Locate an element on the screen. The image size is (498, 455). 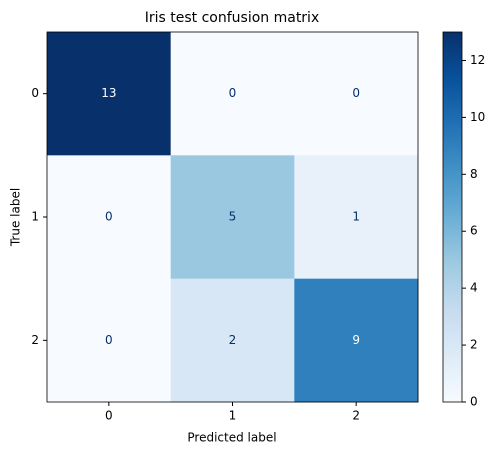
colorbar-tick-label: 6 is located at coordinates (474, 231).